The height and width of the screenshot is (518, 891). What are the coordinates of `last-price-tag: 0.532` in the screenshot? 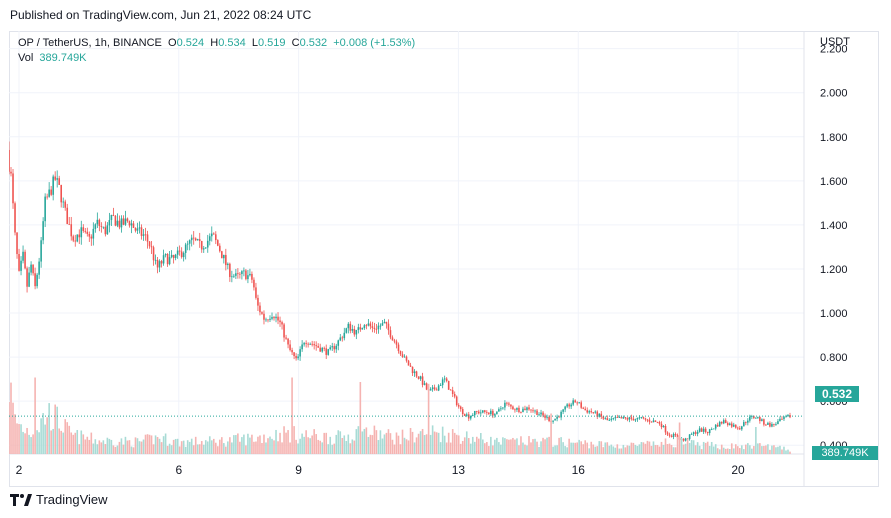 It's located at (837, 394).